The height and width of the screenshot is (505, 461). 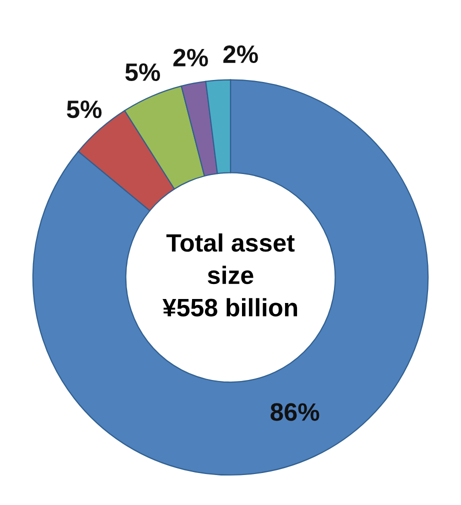 What do you see at coordinates (295, 412) in the screenshot?
I see `data-label: 86%` at bounding box center [295, 412].